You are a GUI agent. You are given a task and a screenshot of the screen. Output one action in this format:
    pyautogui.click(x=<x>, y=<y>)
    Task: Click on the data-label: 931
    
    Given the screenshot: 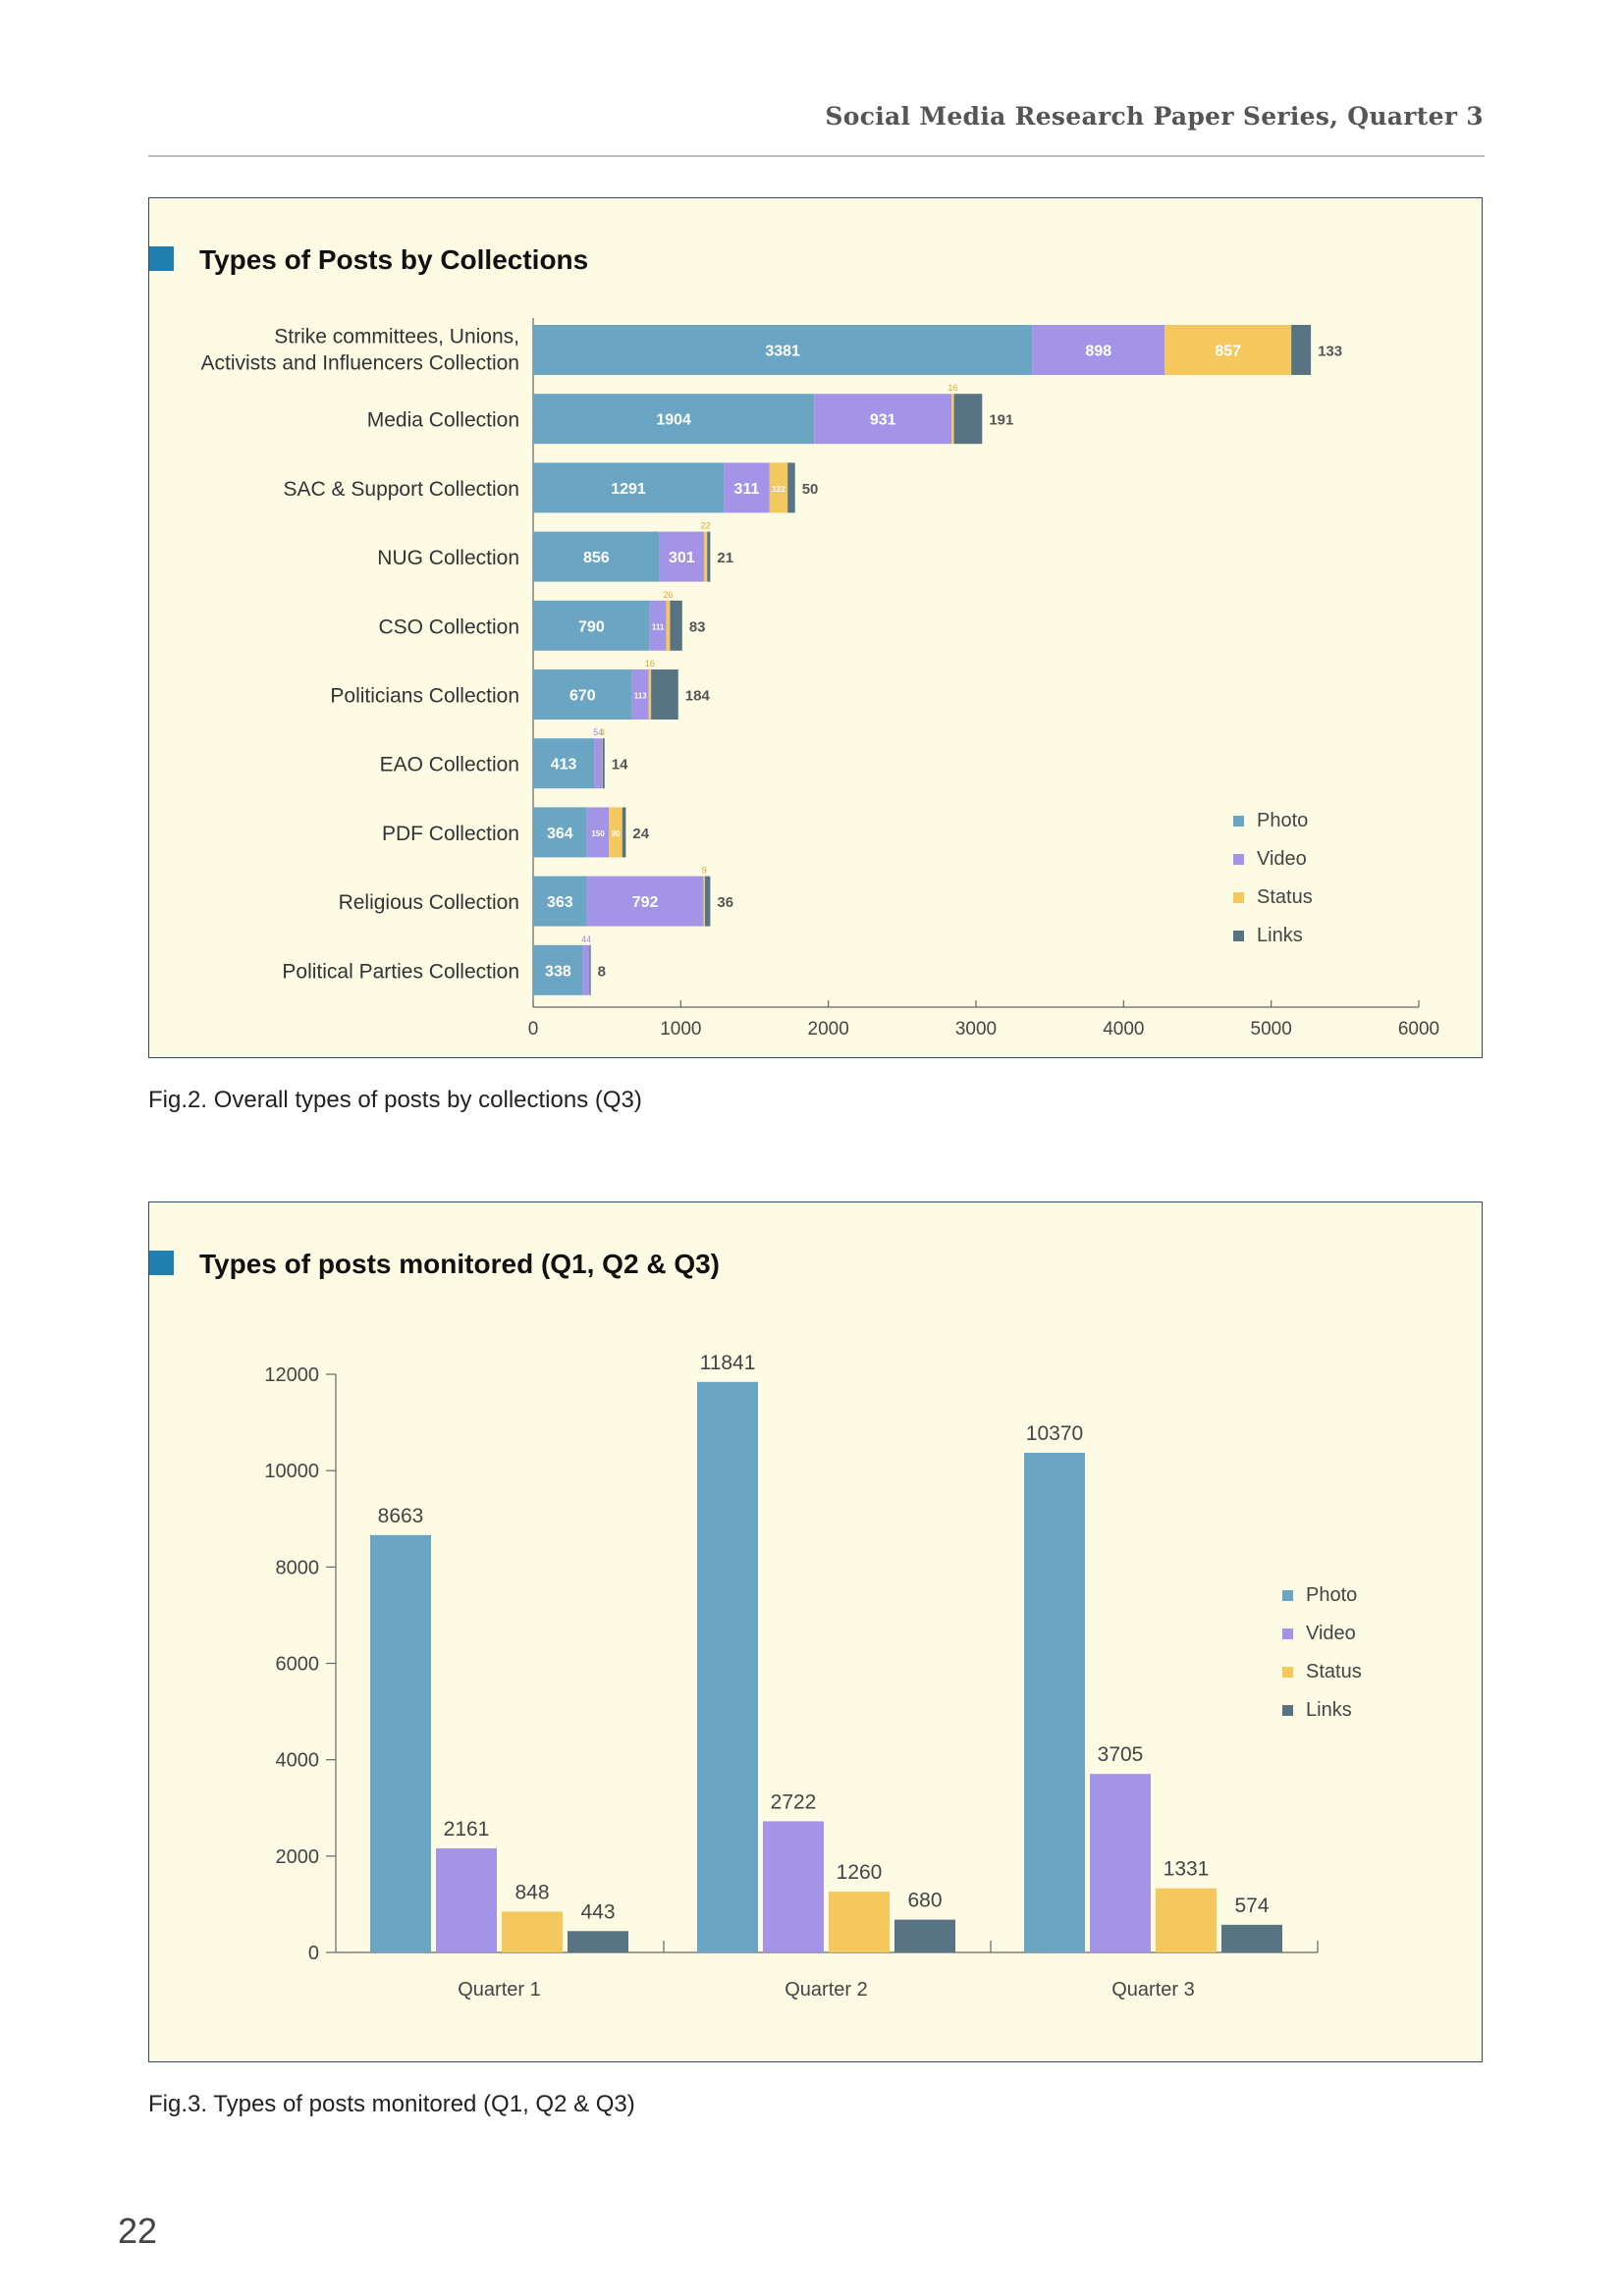 What is the action you would take?
    pyautogui.click(x=883, y=421)
    